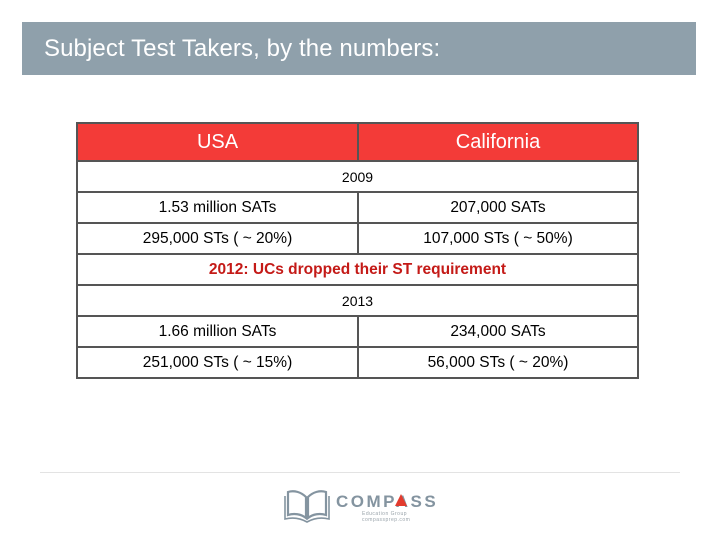  Describe the element at coordinates (360, 472) in the screenshot. I see `footer-divider` at that location.